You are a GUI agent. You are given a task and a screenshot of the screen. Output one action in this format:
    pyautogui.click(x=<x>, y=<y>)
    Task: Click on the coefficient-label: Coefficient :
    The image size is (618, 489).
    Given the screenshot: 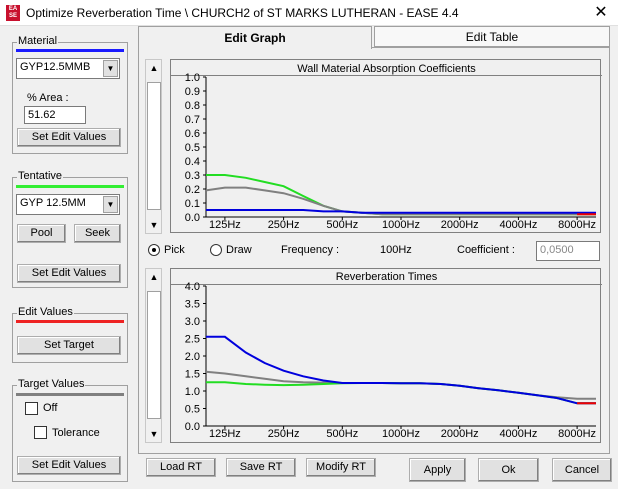 What is the action you would take?
    pyautogui.click(x=486, y=250)
    